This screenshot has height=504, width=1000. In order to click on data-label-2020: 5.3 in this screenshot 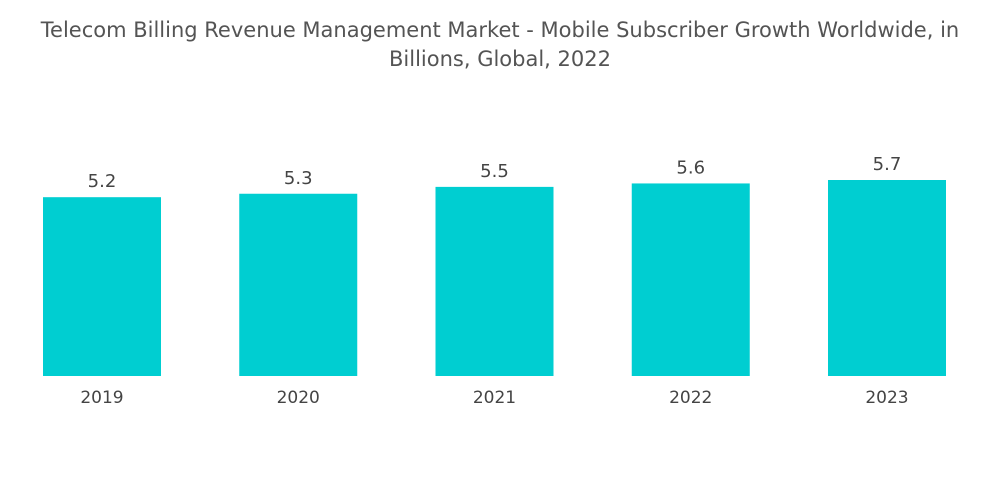, I will do `click(298, 178)`.